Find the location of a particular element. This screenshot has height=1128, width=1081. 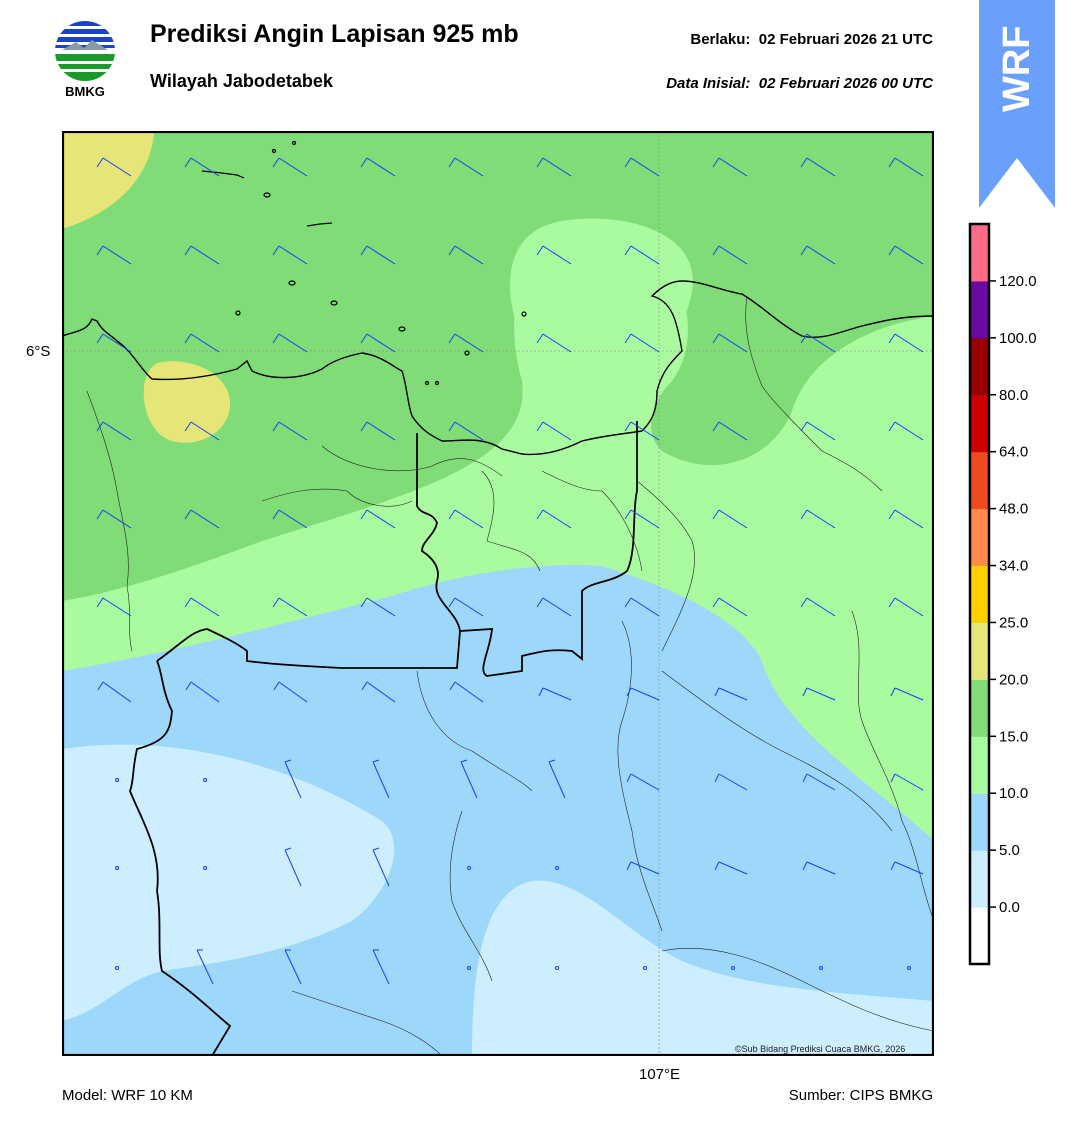

colorbar-tick-label: 0.0 is located at coordinates (1009, 907).